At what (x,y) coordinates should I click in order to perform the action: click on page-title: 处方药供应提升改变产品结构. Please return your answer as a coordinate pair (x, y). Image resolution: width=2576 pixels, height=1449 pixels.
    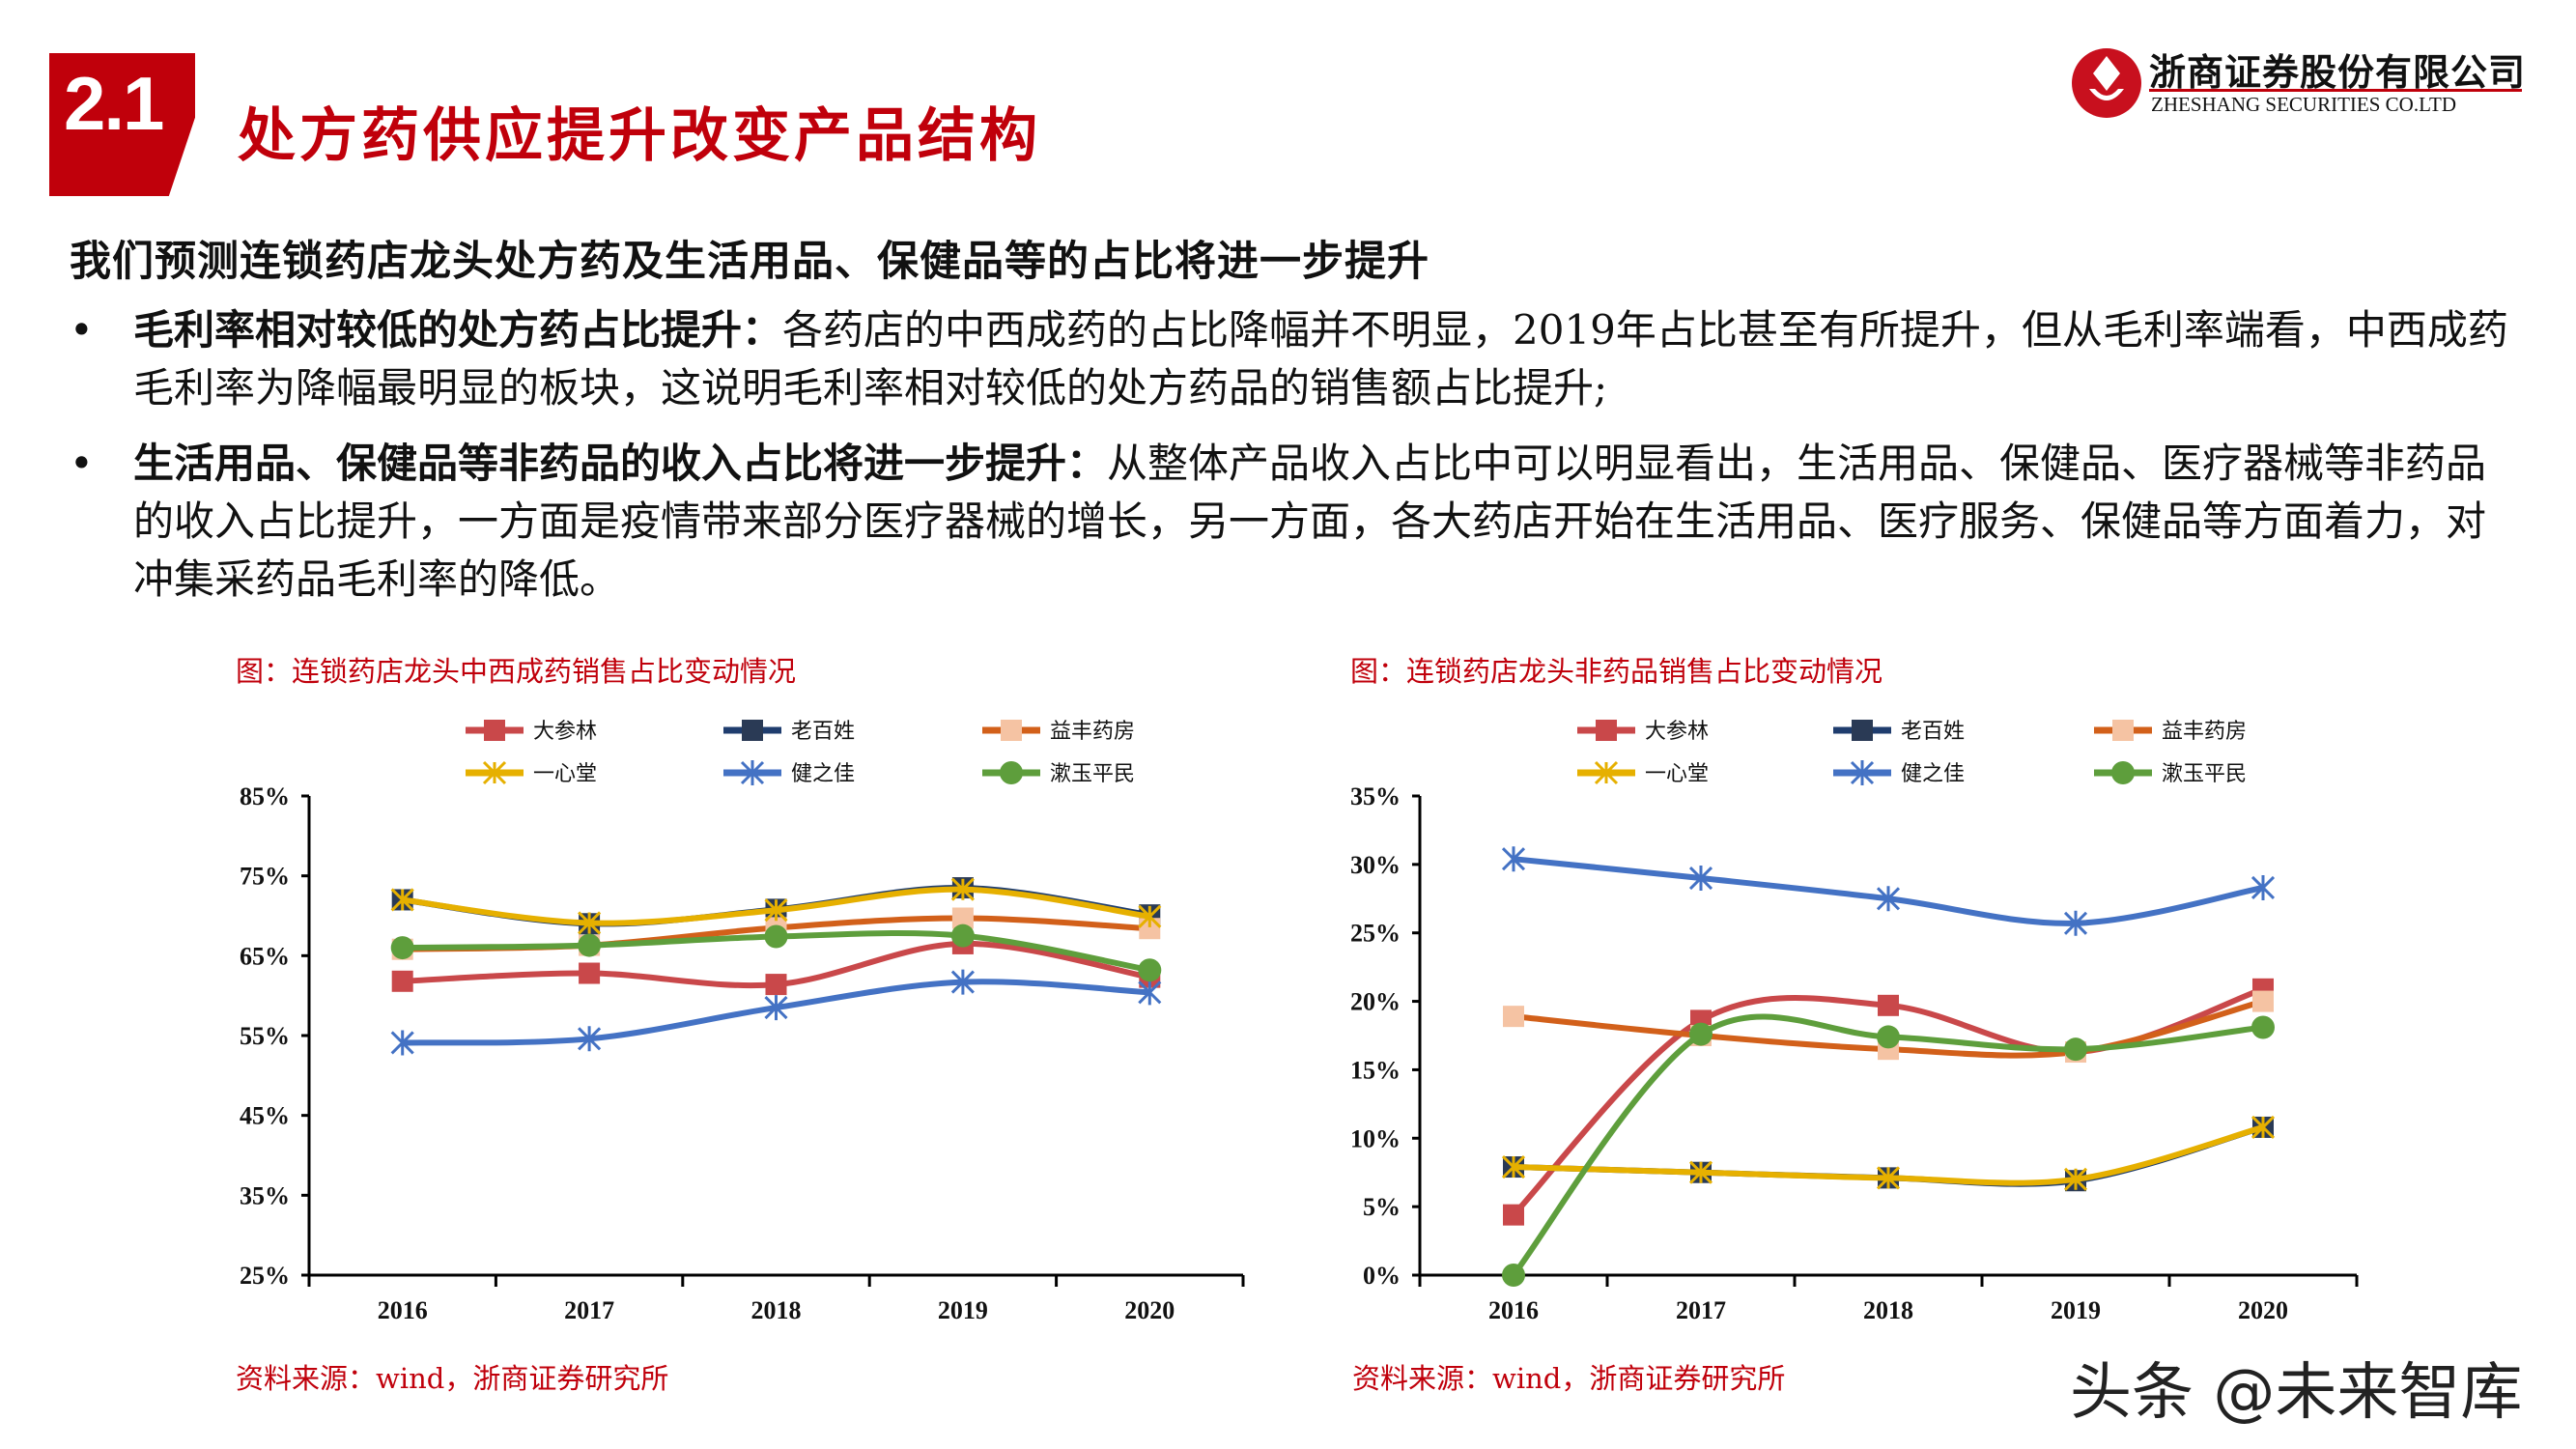
    Looking at the image, I should click on (639, 136).